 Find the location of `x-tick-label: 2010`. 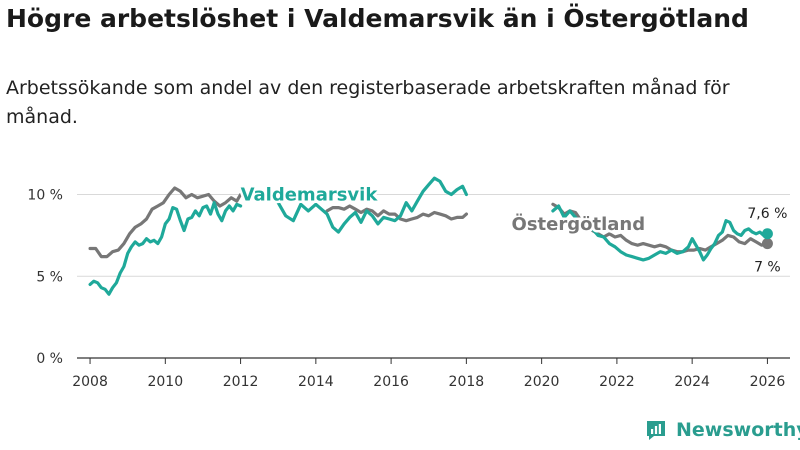

x-tick-label: 2010 is located at coordinates (165, 382).